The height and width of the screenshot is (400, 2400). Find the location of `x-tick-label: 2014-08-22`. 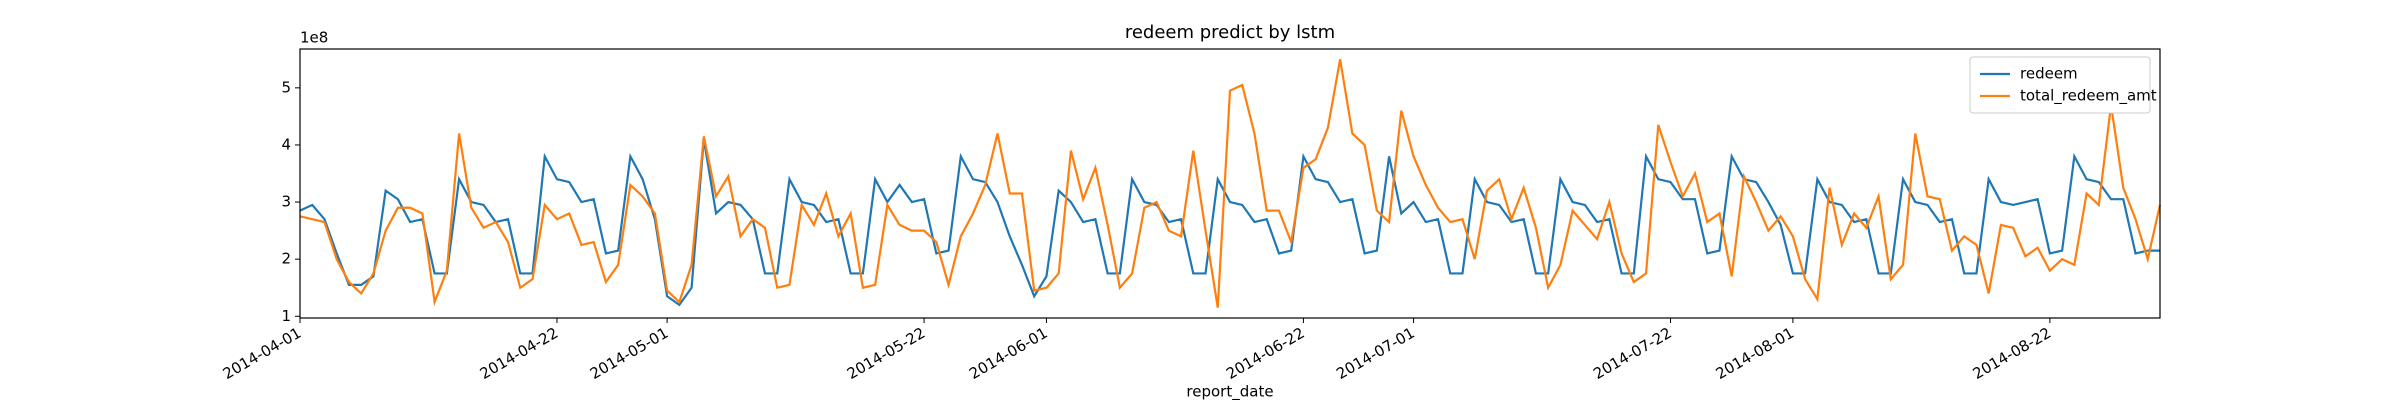

x-tick-label: 2014-08-22 is located at coordinates (2012, 353).